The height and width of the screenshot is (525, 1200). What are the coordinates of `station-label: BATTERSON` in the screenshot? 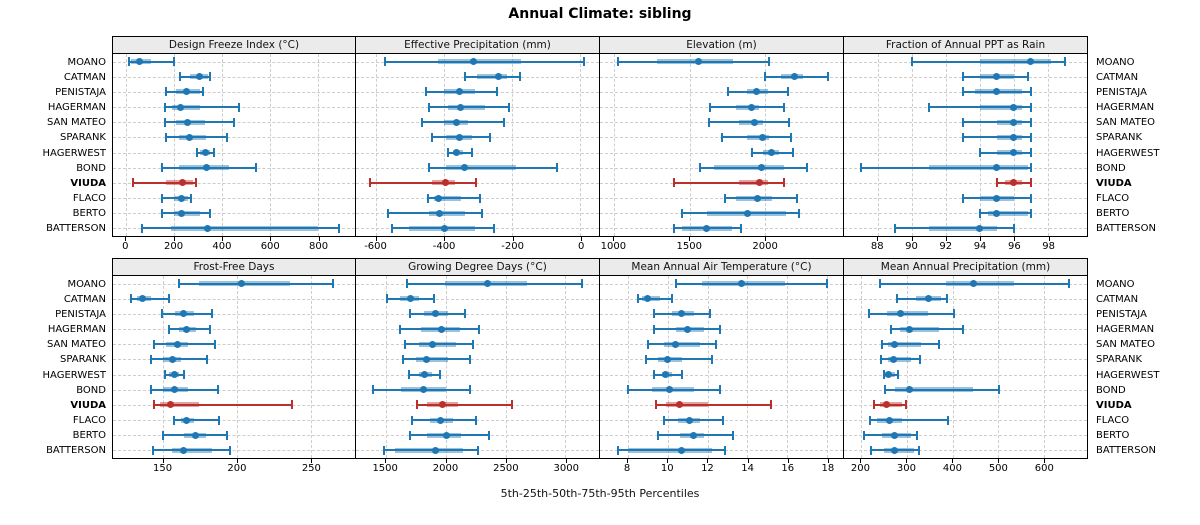 It's located at (1126, 451).